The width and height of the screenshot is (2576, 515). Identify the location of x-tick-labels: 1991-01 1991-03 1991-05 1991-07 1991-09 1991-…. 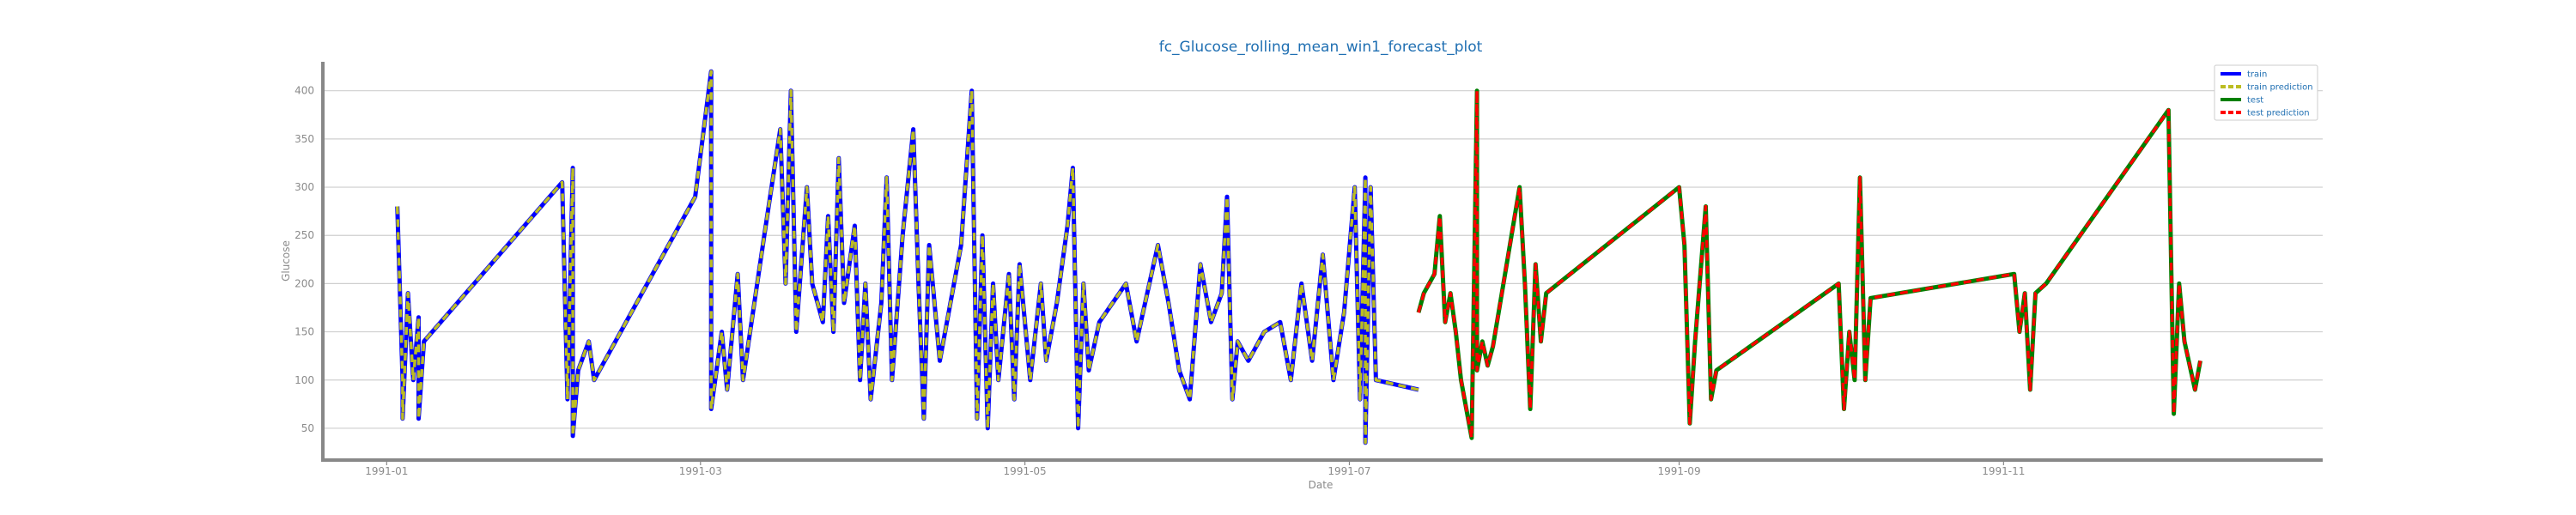
(1195, 468).